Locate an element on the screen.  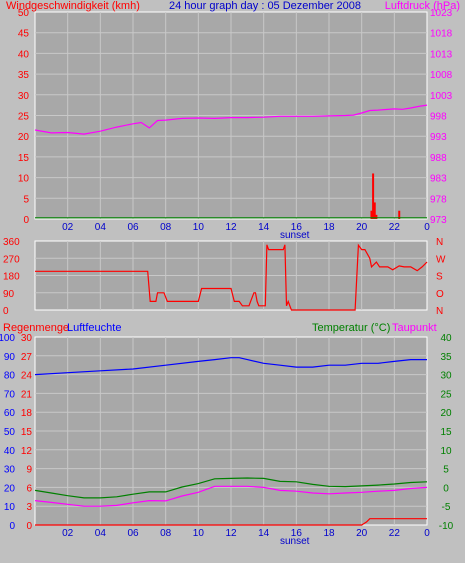
direction-compass-tick: S is located at coordinates (439, 277).